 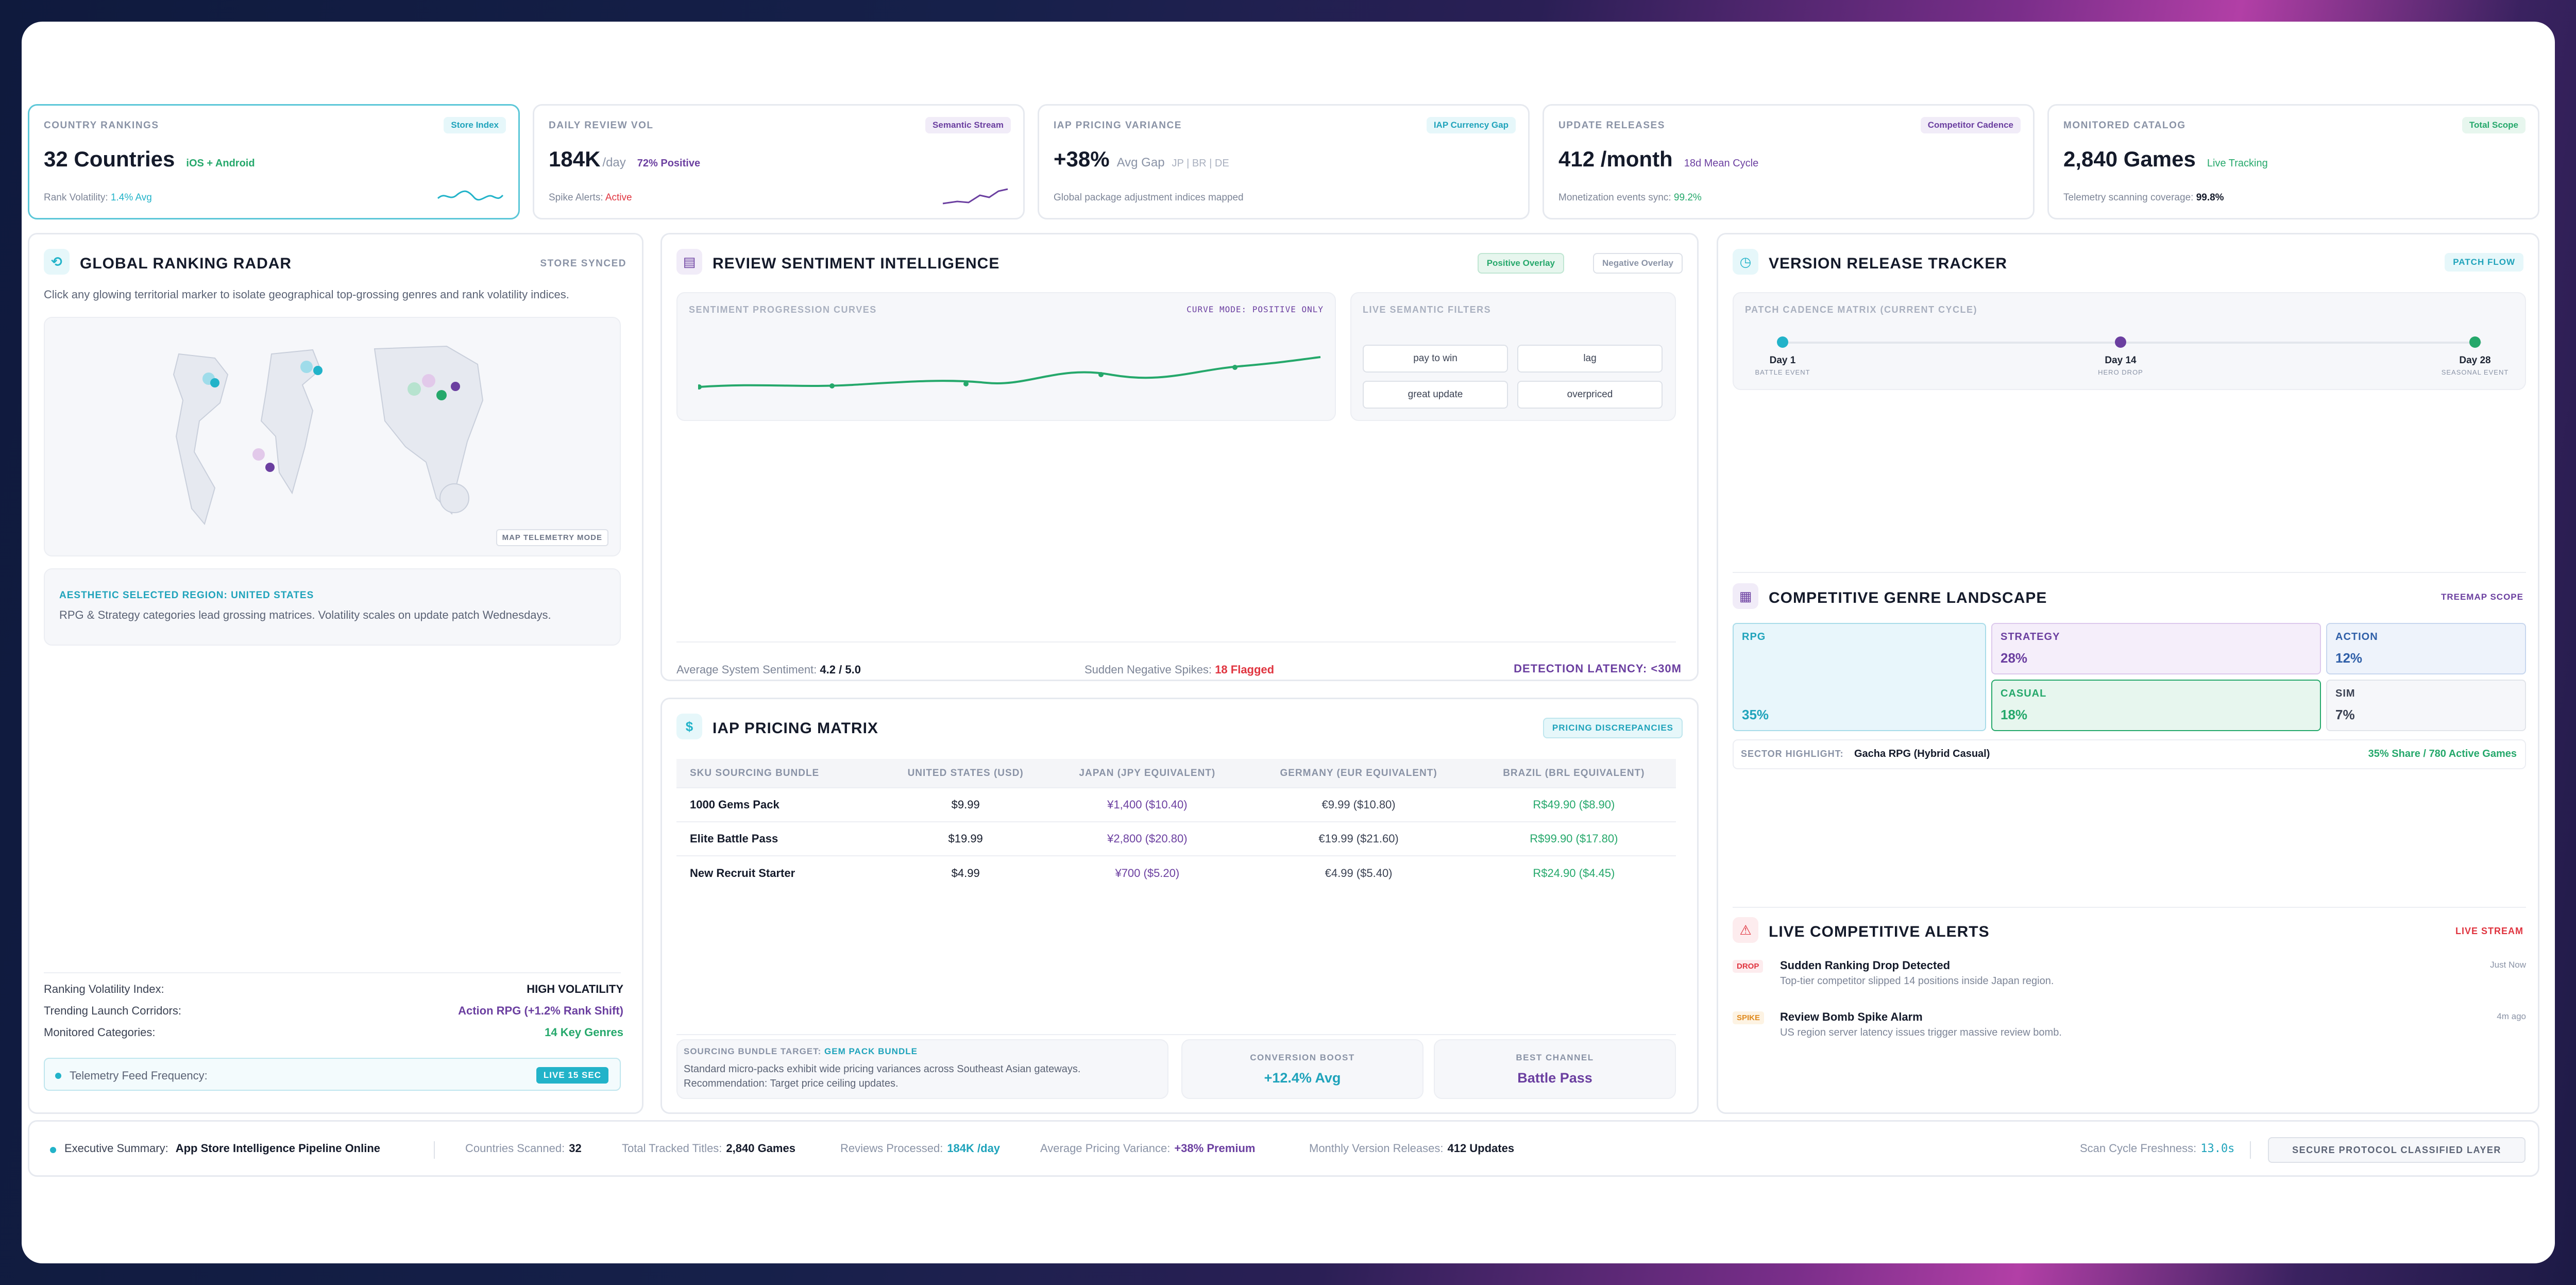 I want to click on table-cell: New Recruit Starter, so click(x=780, y=872).